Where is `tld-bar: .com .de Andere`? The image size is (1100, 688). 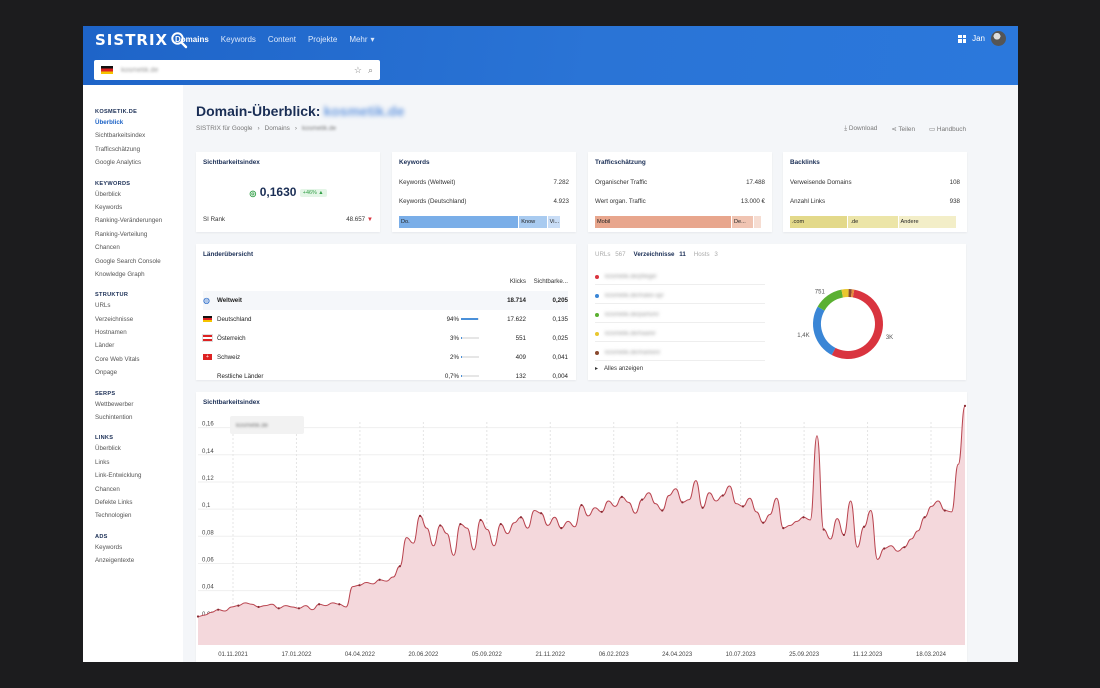
tld-bar: .com .de Andere is located at coordinates (873, 222).